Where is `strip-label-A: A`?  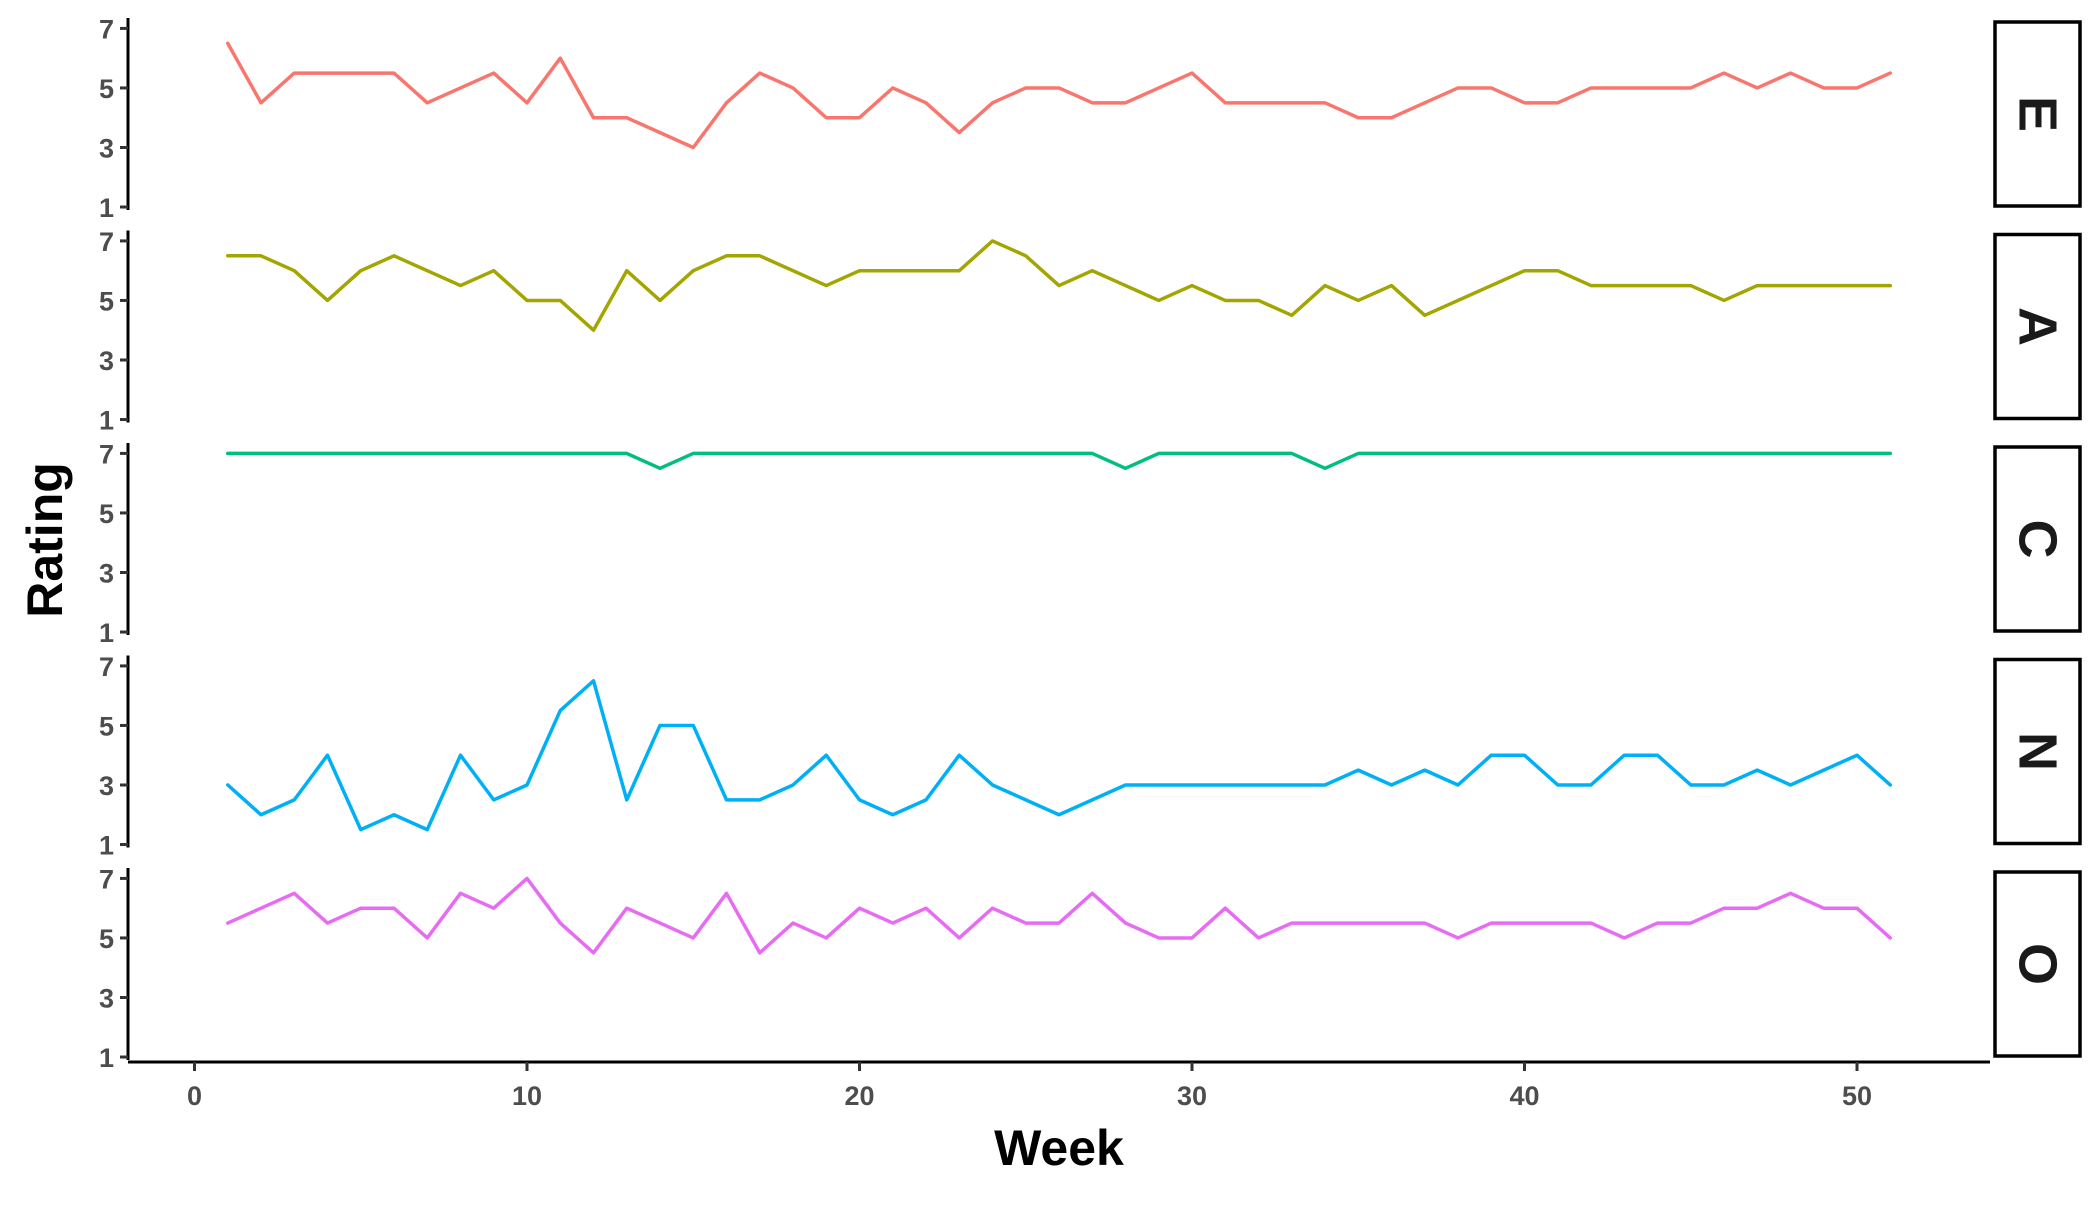
strip-label-A: A is located at coordinates (2038, 326).